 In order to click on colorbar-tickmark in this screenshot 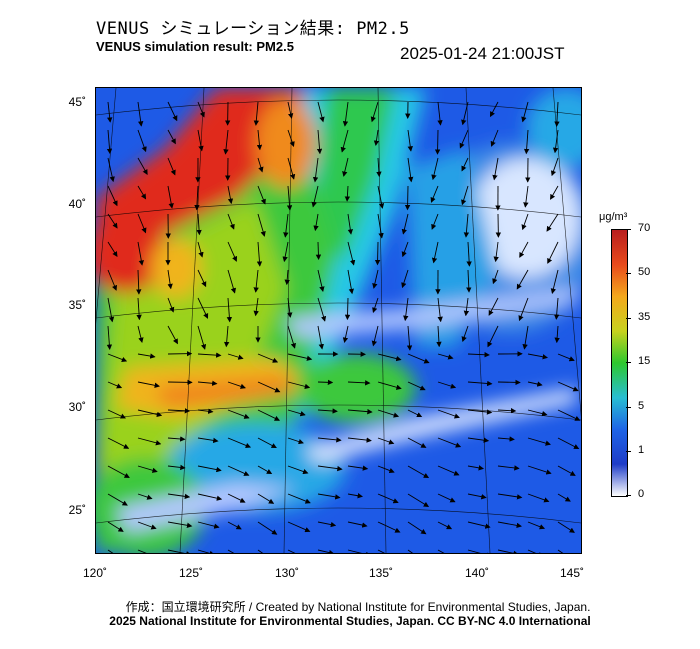, I will do `click(628, 318)`.